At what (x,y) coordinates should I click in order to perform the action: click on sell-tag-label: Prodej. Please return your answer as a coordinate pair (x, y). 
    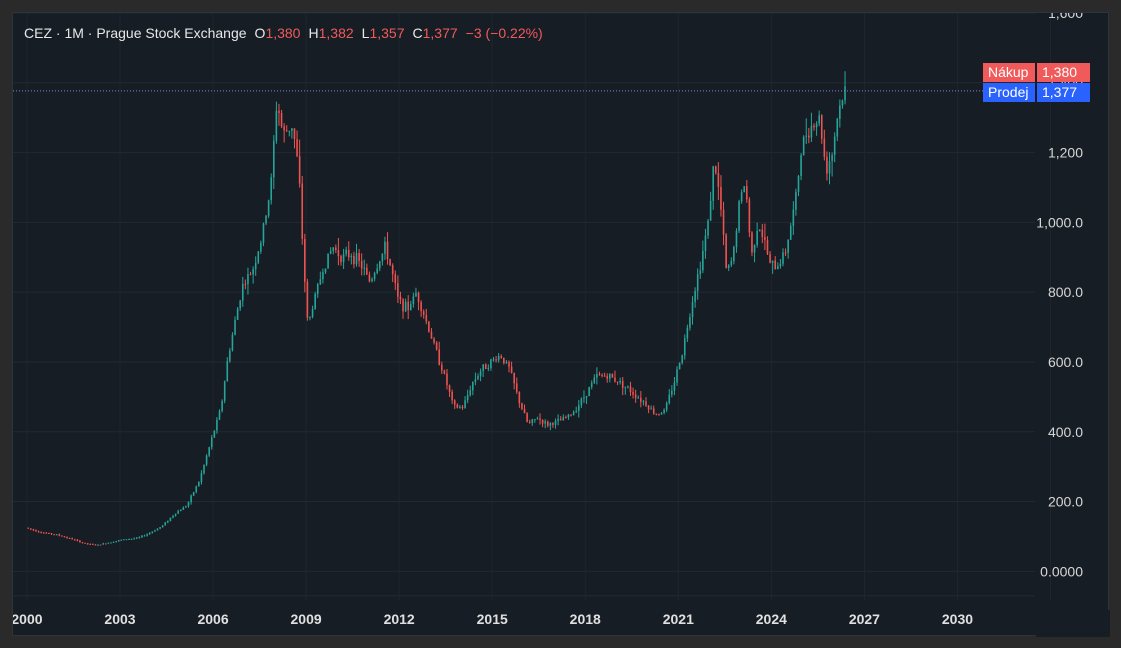
    Looking at the image, I should click on (1009, 92).